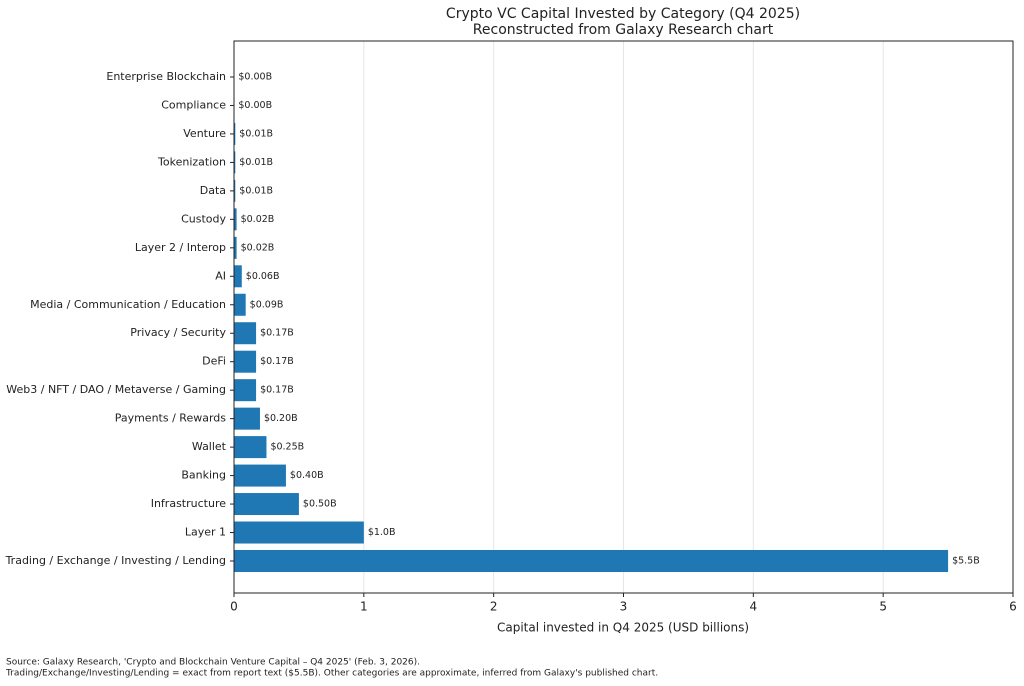 The image size is (1024, 686). What do you see at coordinates (204, 133) in the screenshot?
I see `y-tick-label: Venture` at bounding box center [204, 133].